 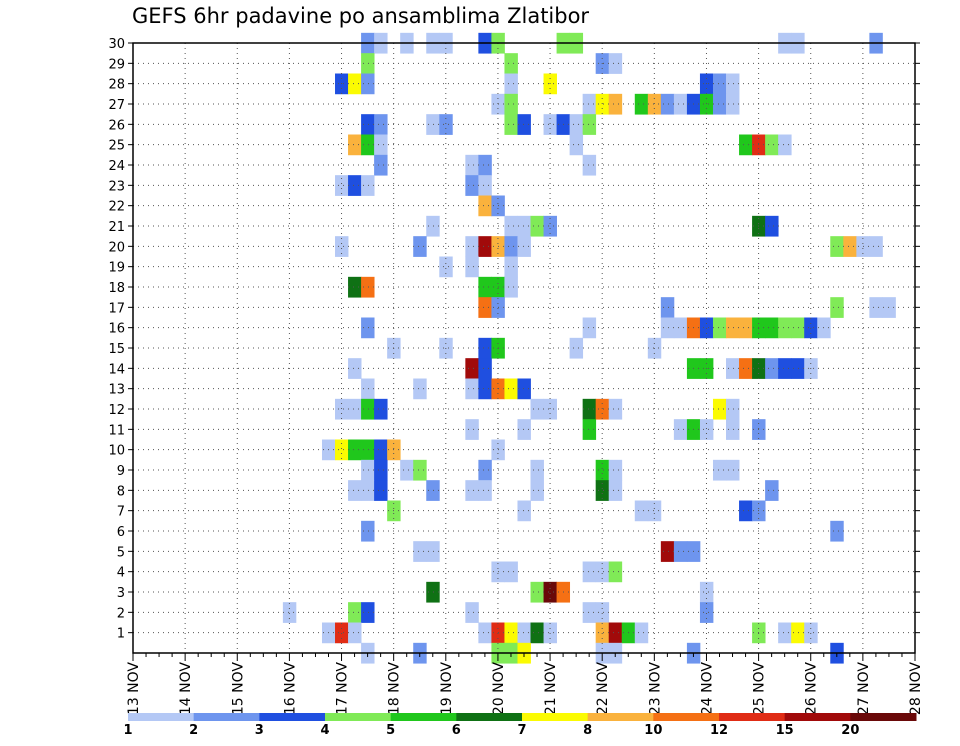 What do you see at coordinates (447, 689) in the screenshot?
I see `x-tick-label: 19 NOV` at bounding box center [447, 689].